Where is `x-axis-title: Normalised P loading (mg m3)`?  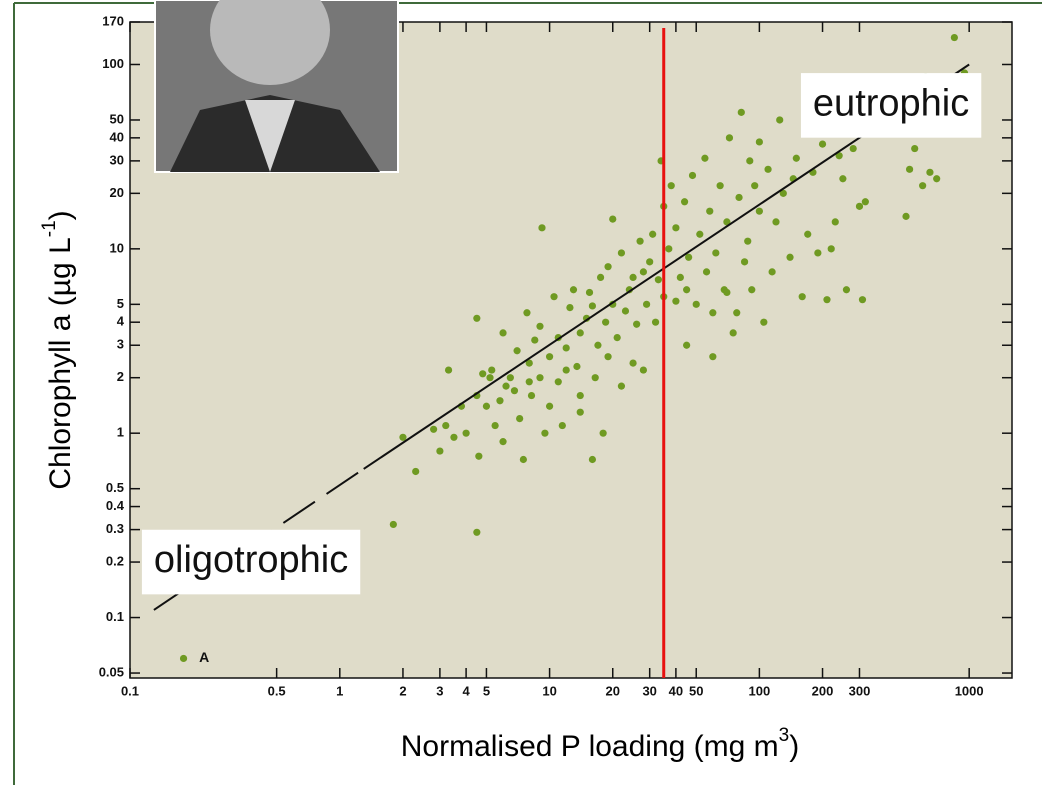
x-axis-title: Normalised P loading (mg m3) is located at coordinates (600, 744).